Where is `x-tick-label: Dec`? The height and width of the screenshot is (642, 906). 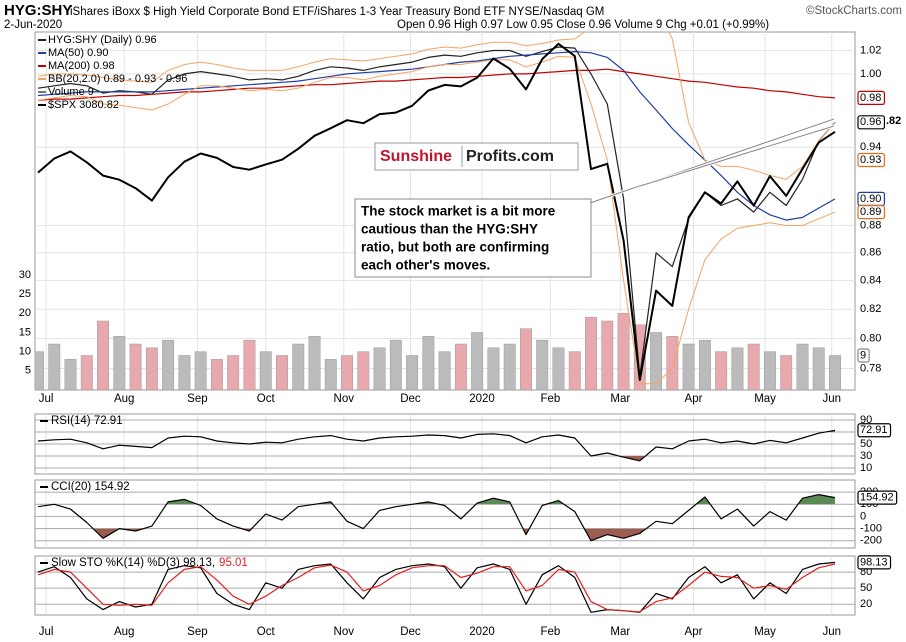
x-tick-label: Dec is located at coordinates (410, 399).